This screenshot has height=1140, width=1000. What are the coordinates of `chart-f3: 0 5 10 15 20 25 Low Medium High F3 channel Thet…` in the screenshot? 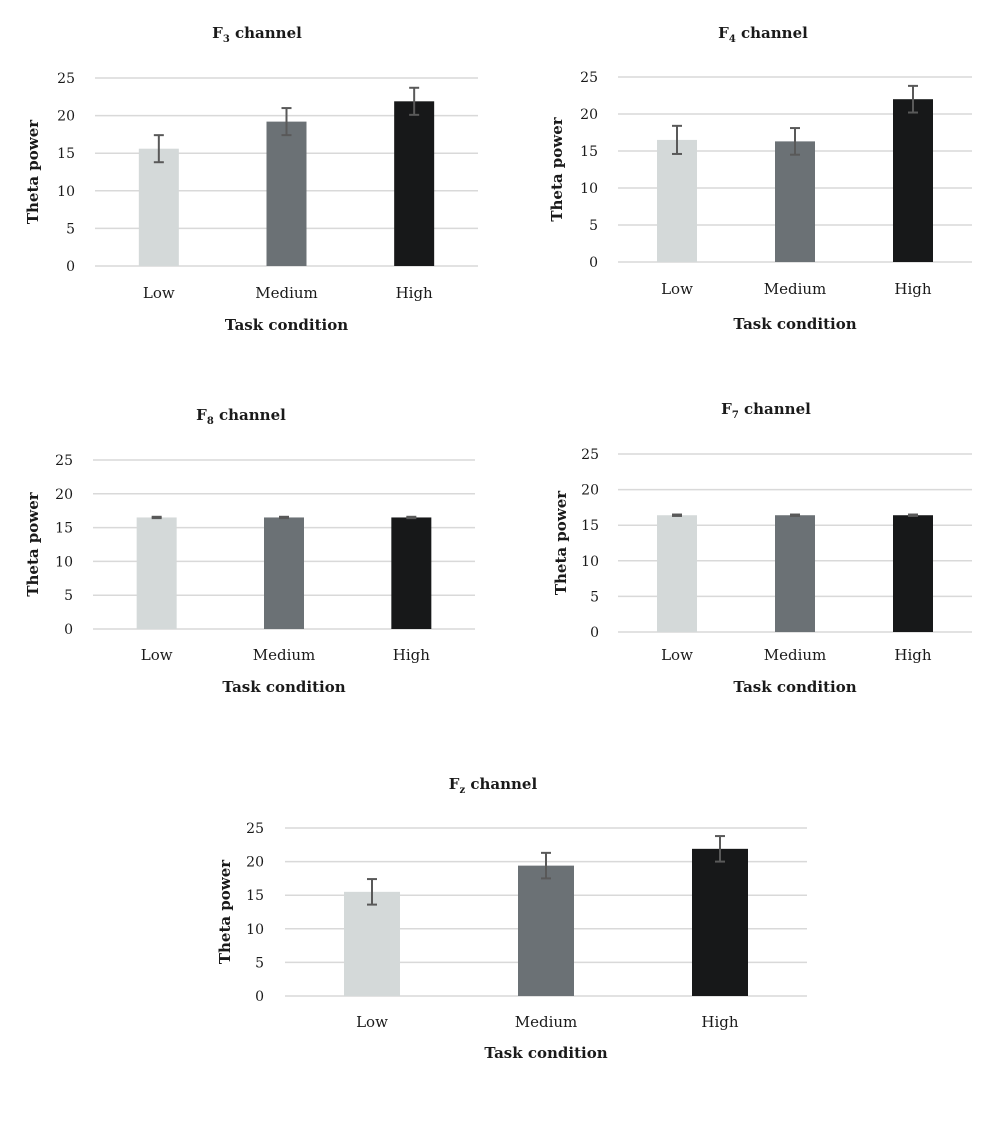 It's located at (251, 179).